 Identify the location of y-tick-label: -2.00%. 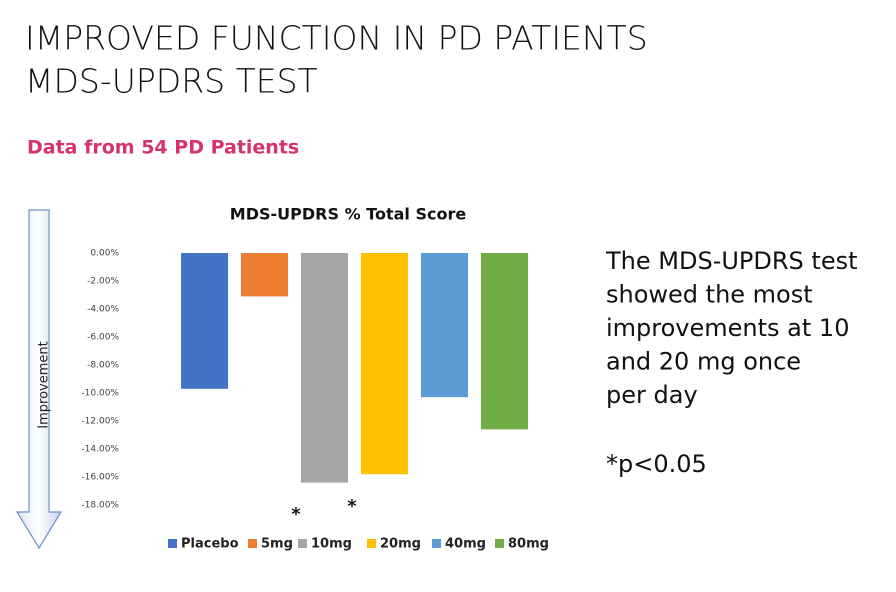
(103, 282).